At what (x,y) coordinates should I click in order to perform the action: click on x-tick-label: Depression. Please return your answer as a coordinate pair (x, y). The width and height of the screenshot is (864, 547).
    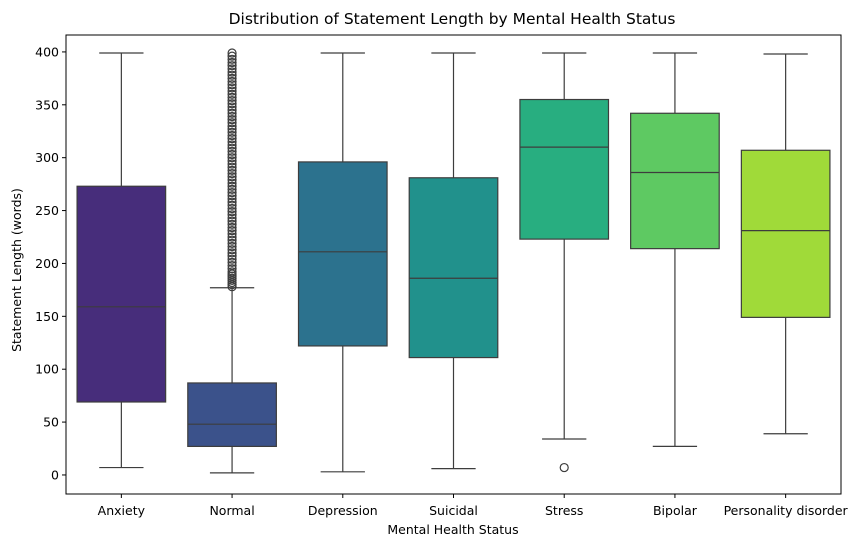
    Looking at the image, I should click on (343, 510).